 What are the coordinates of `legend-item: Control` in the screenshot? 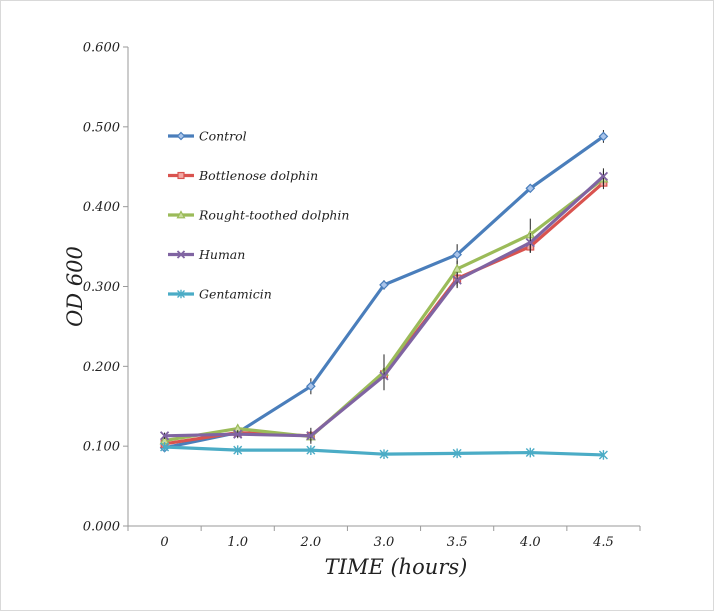 It's located at (207, 136).